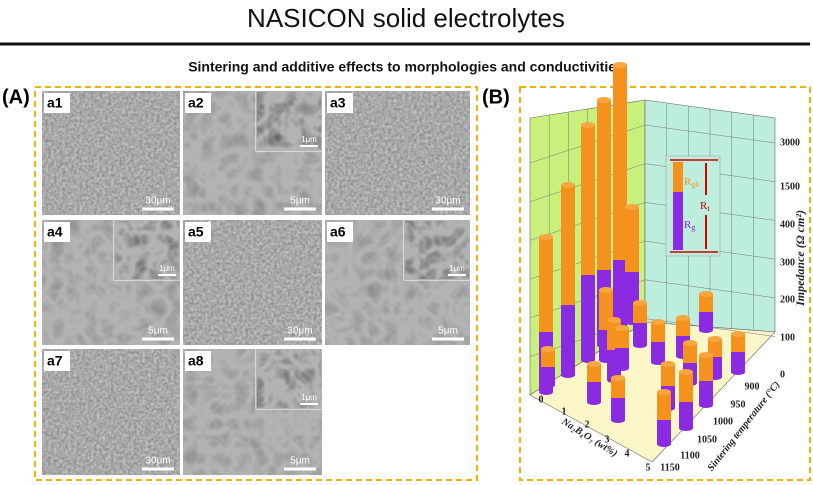  I want to click on grid-line, so click(652, 144).